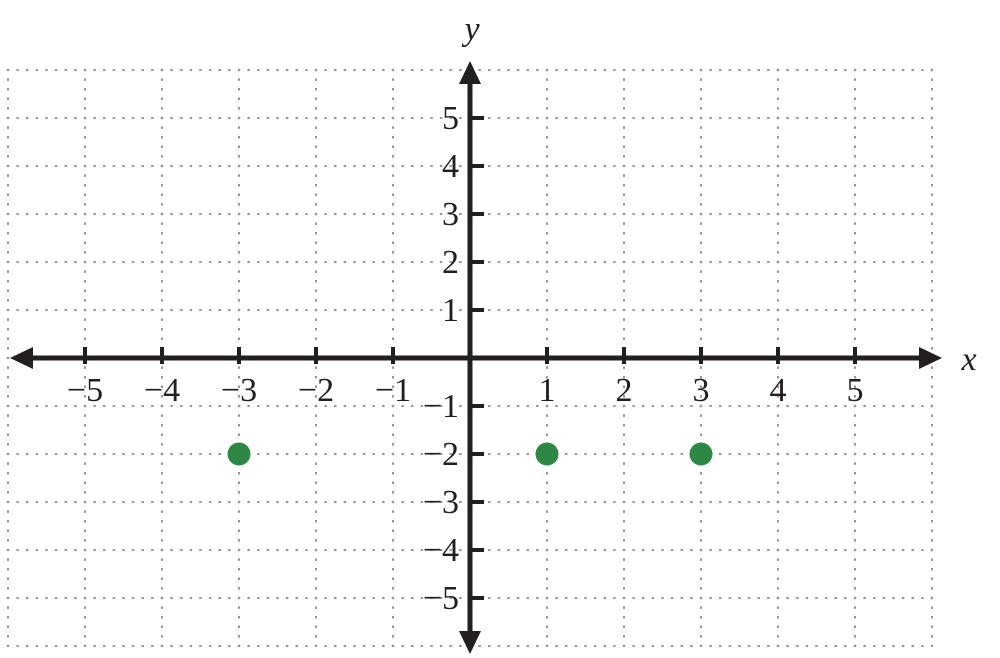  What do you see at coordinates (21, 358) in the screenshot?
I see `x-axis-arrow-left-icon` at bounding box center [21, 358].